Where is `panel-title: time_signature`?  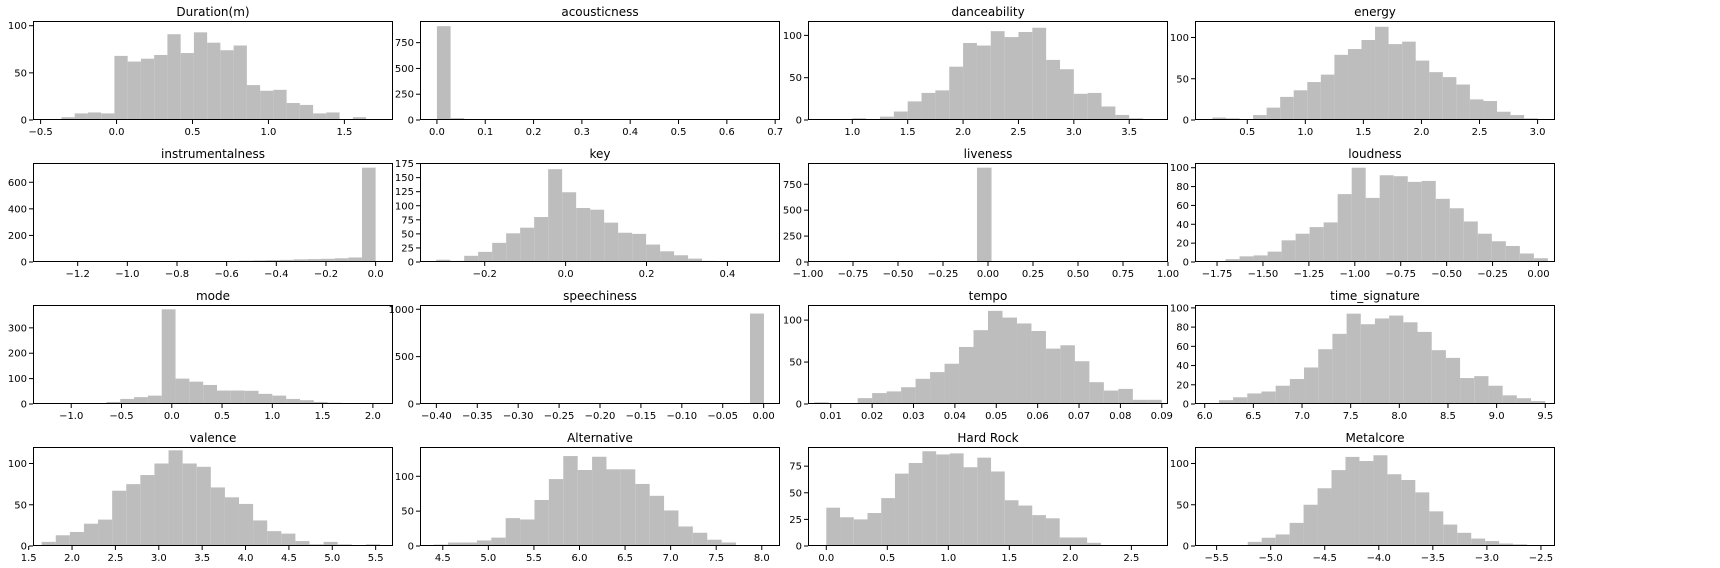
panel-title: time_signature is located at coordinates (1375, 296).